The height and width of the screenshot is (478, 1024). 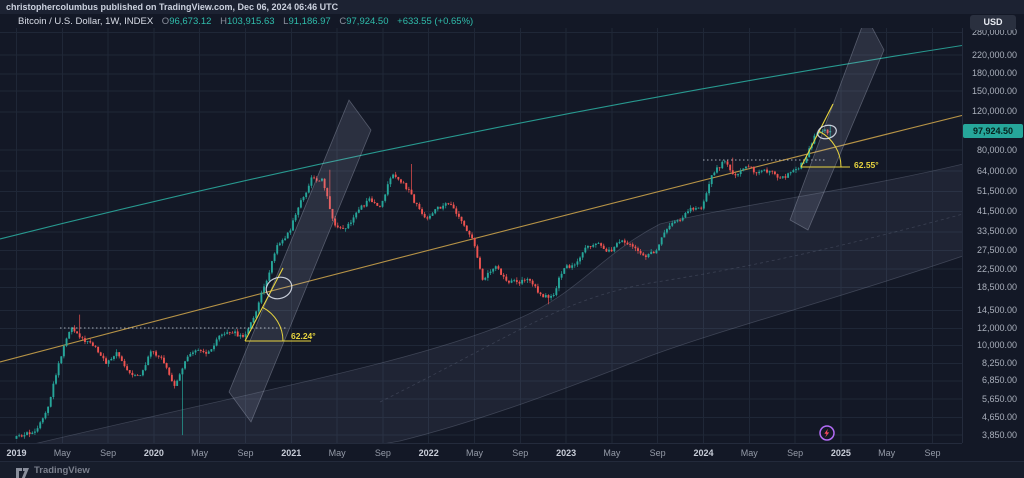 What do you see at coordinates (994, 54) in the screenshot?
I see `price-axis-label: 220,000.00` at bounding box center [994, 54].